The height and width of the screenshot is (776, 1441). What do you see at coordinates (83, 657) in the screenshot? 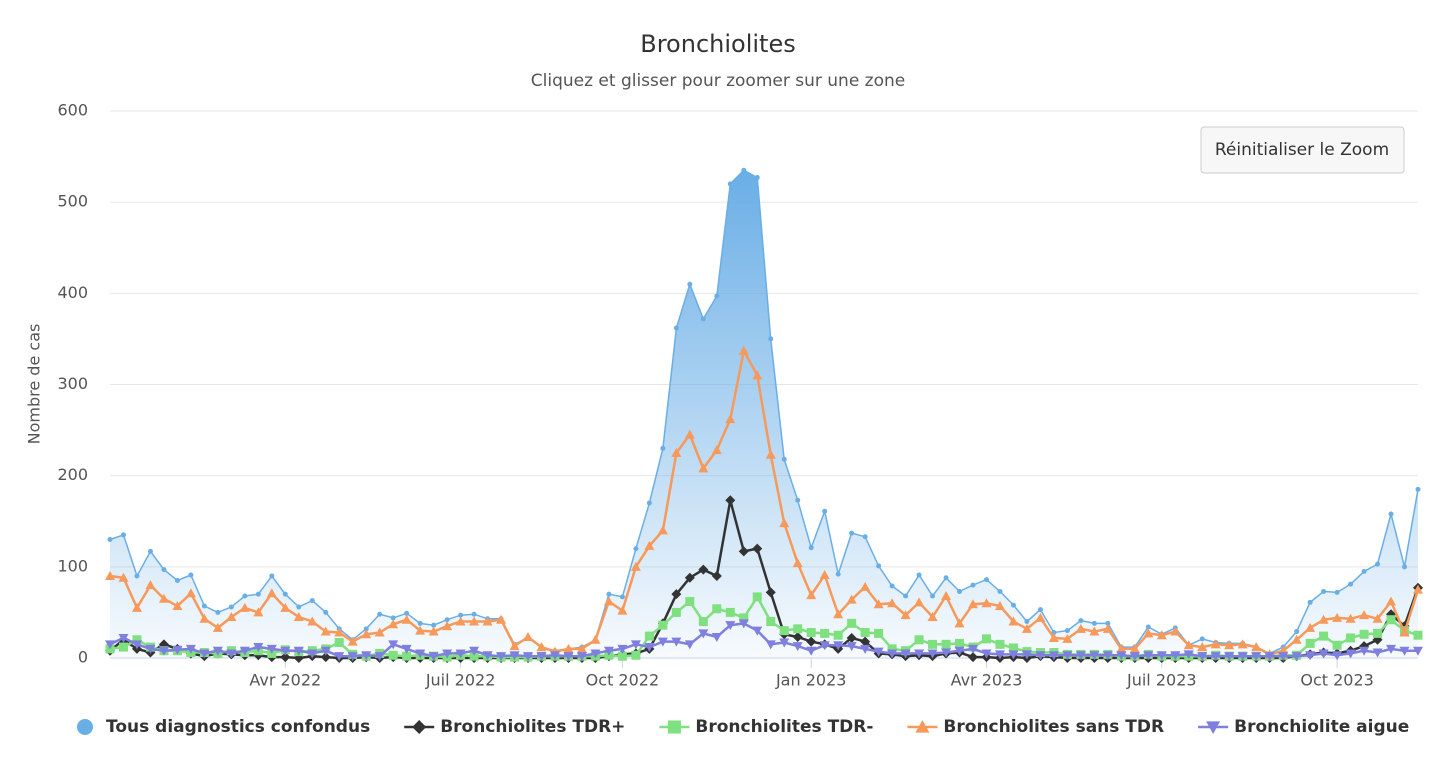
I see `y-tick-label: 0` at bounding box center [83, 657].